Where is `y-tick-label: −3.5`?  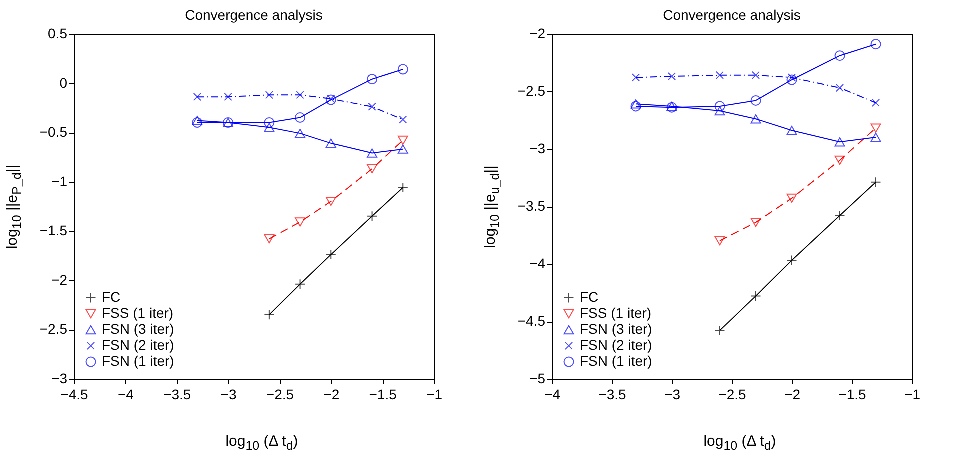
y-tick-label: −3.5 is located at coordinates (532, 206).